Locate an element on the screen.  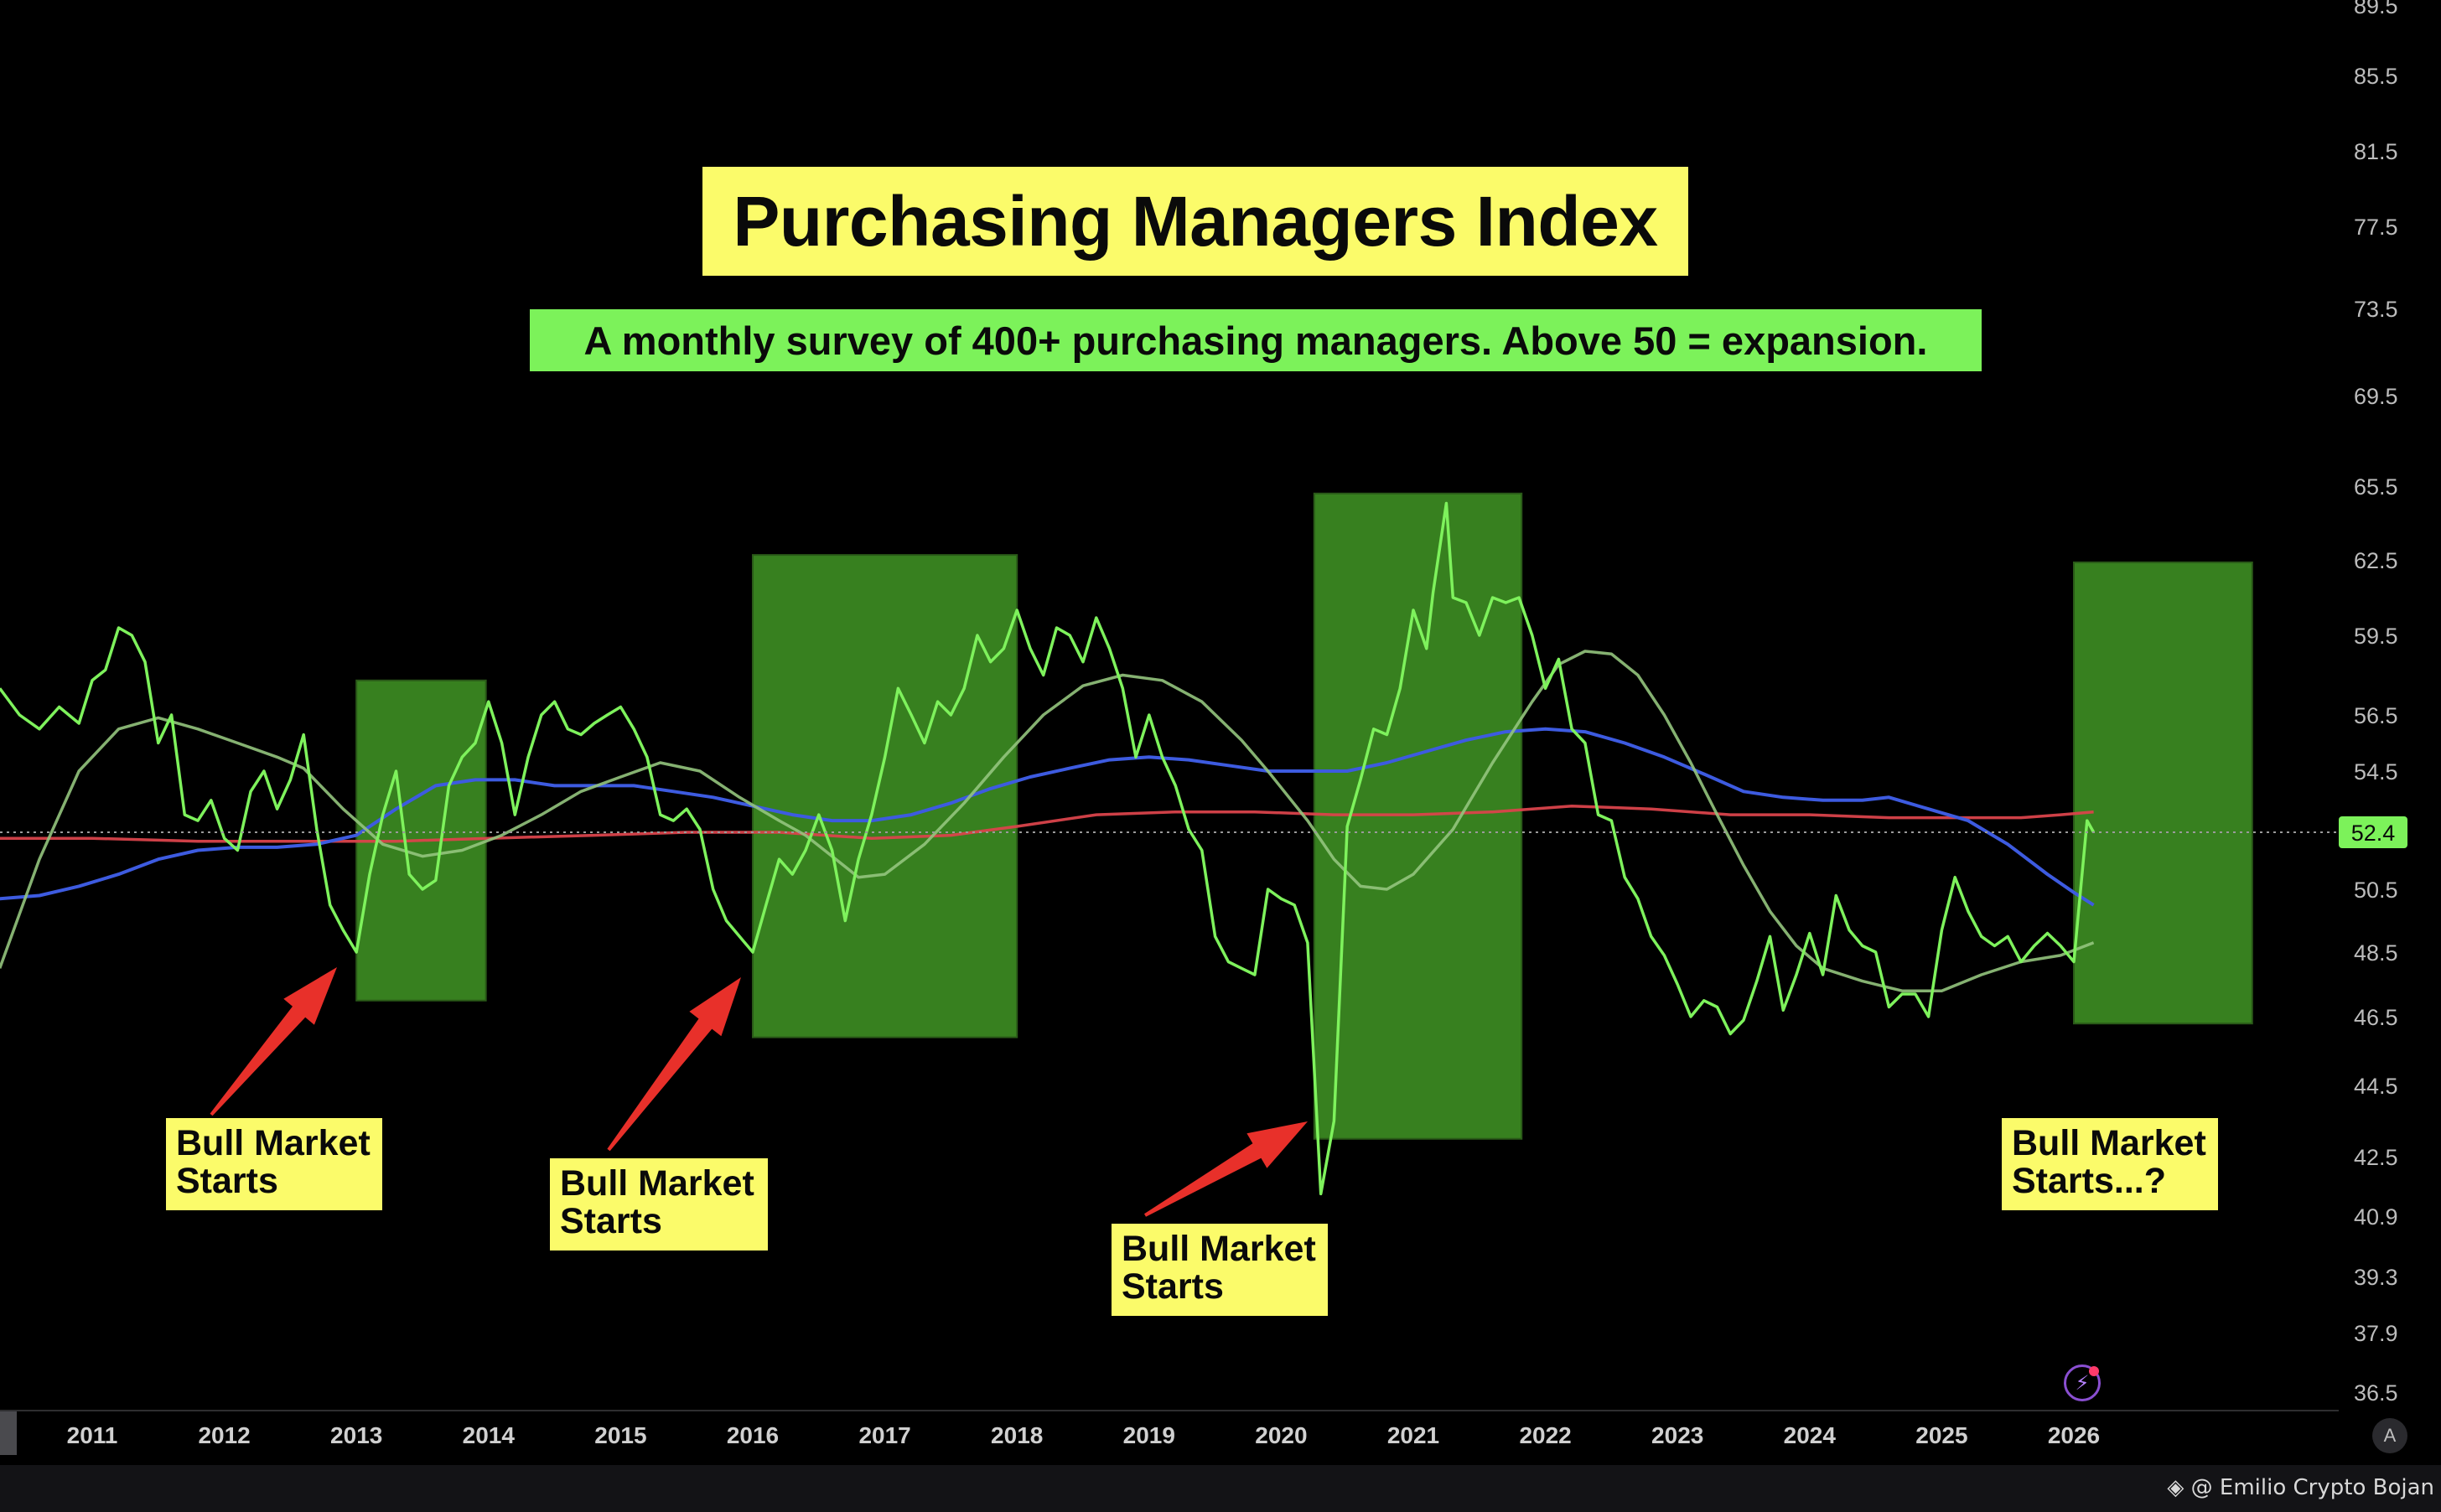
x-tick-2026: 2026 is located at coordinates (2074, 1435).